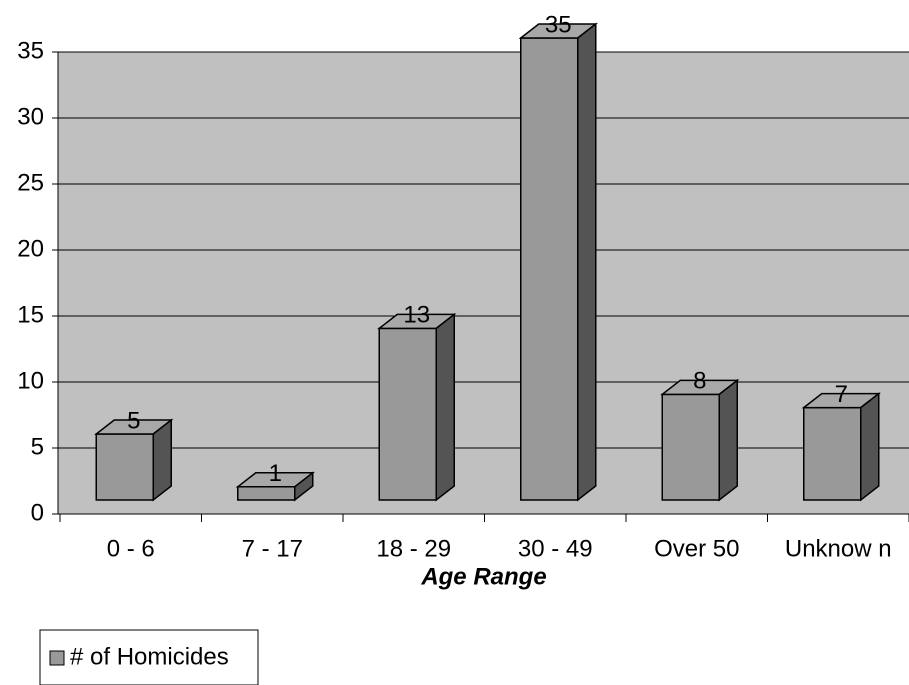 The height and width of the screenshot is (685, 909). What do you see at coordinates (30, 314) in the screenshot?
I see `y-tick-label: 15` at bounding box center [30, 314].